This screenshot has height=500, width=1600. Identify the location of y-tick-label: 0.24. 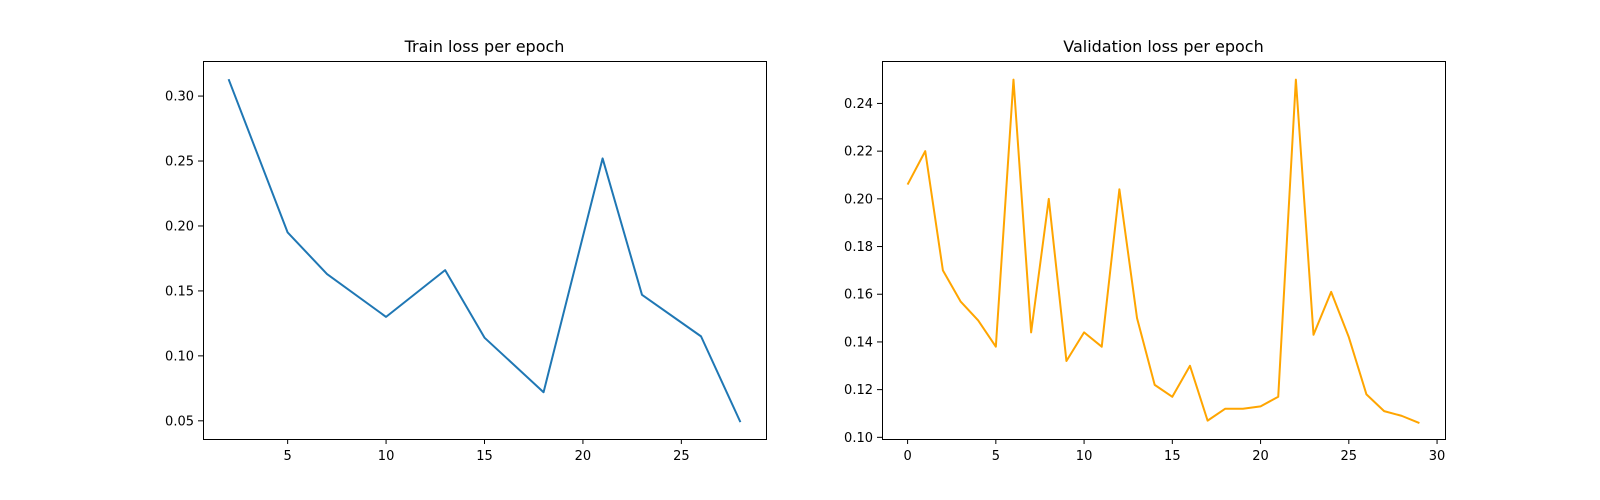
(858, 104).